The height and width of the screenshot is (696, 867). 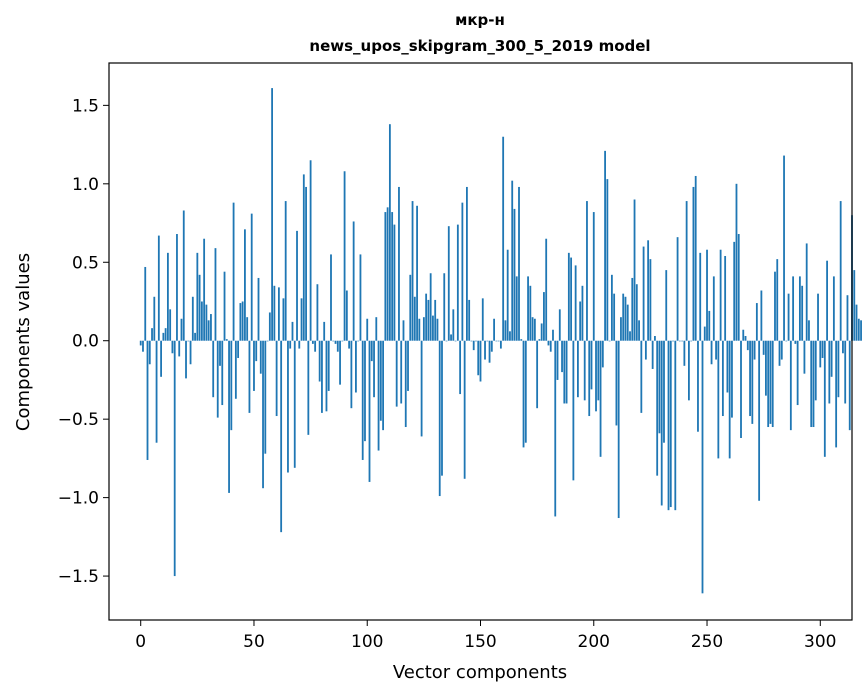 I want to click on y-tick-label: −1.0, so click(x=78, y=499).